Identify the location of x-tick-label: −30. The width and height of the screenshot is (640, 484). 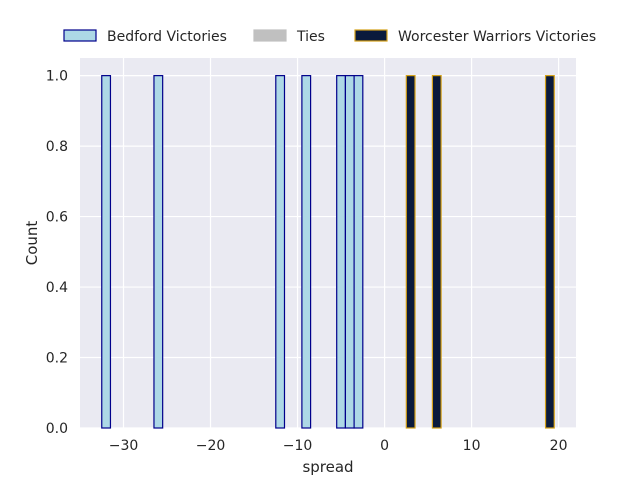
(124, 446).